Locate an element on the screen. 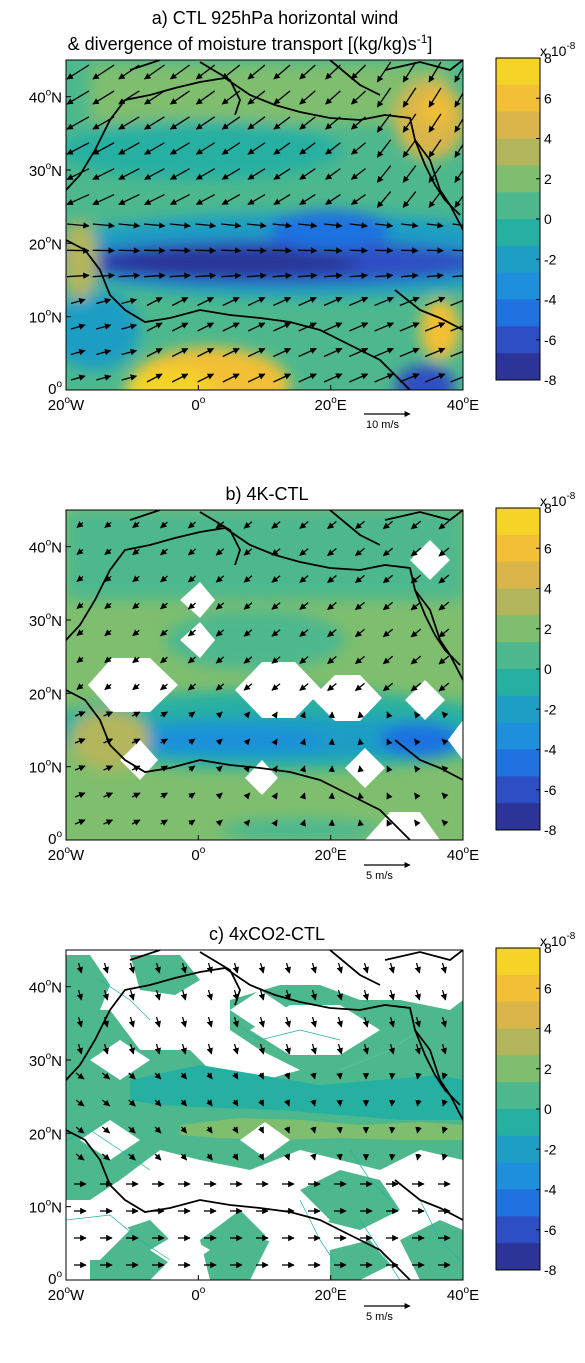 This screenshot has height=1363, width=585. y-tick-label: 20oN is located at coordinates (45, 1133).